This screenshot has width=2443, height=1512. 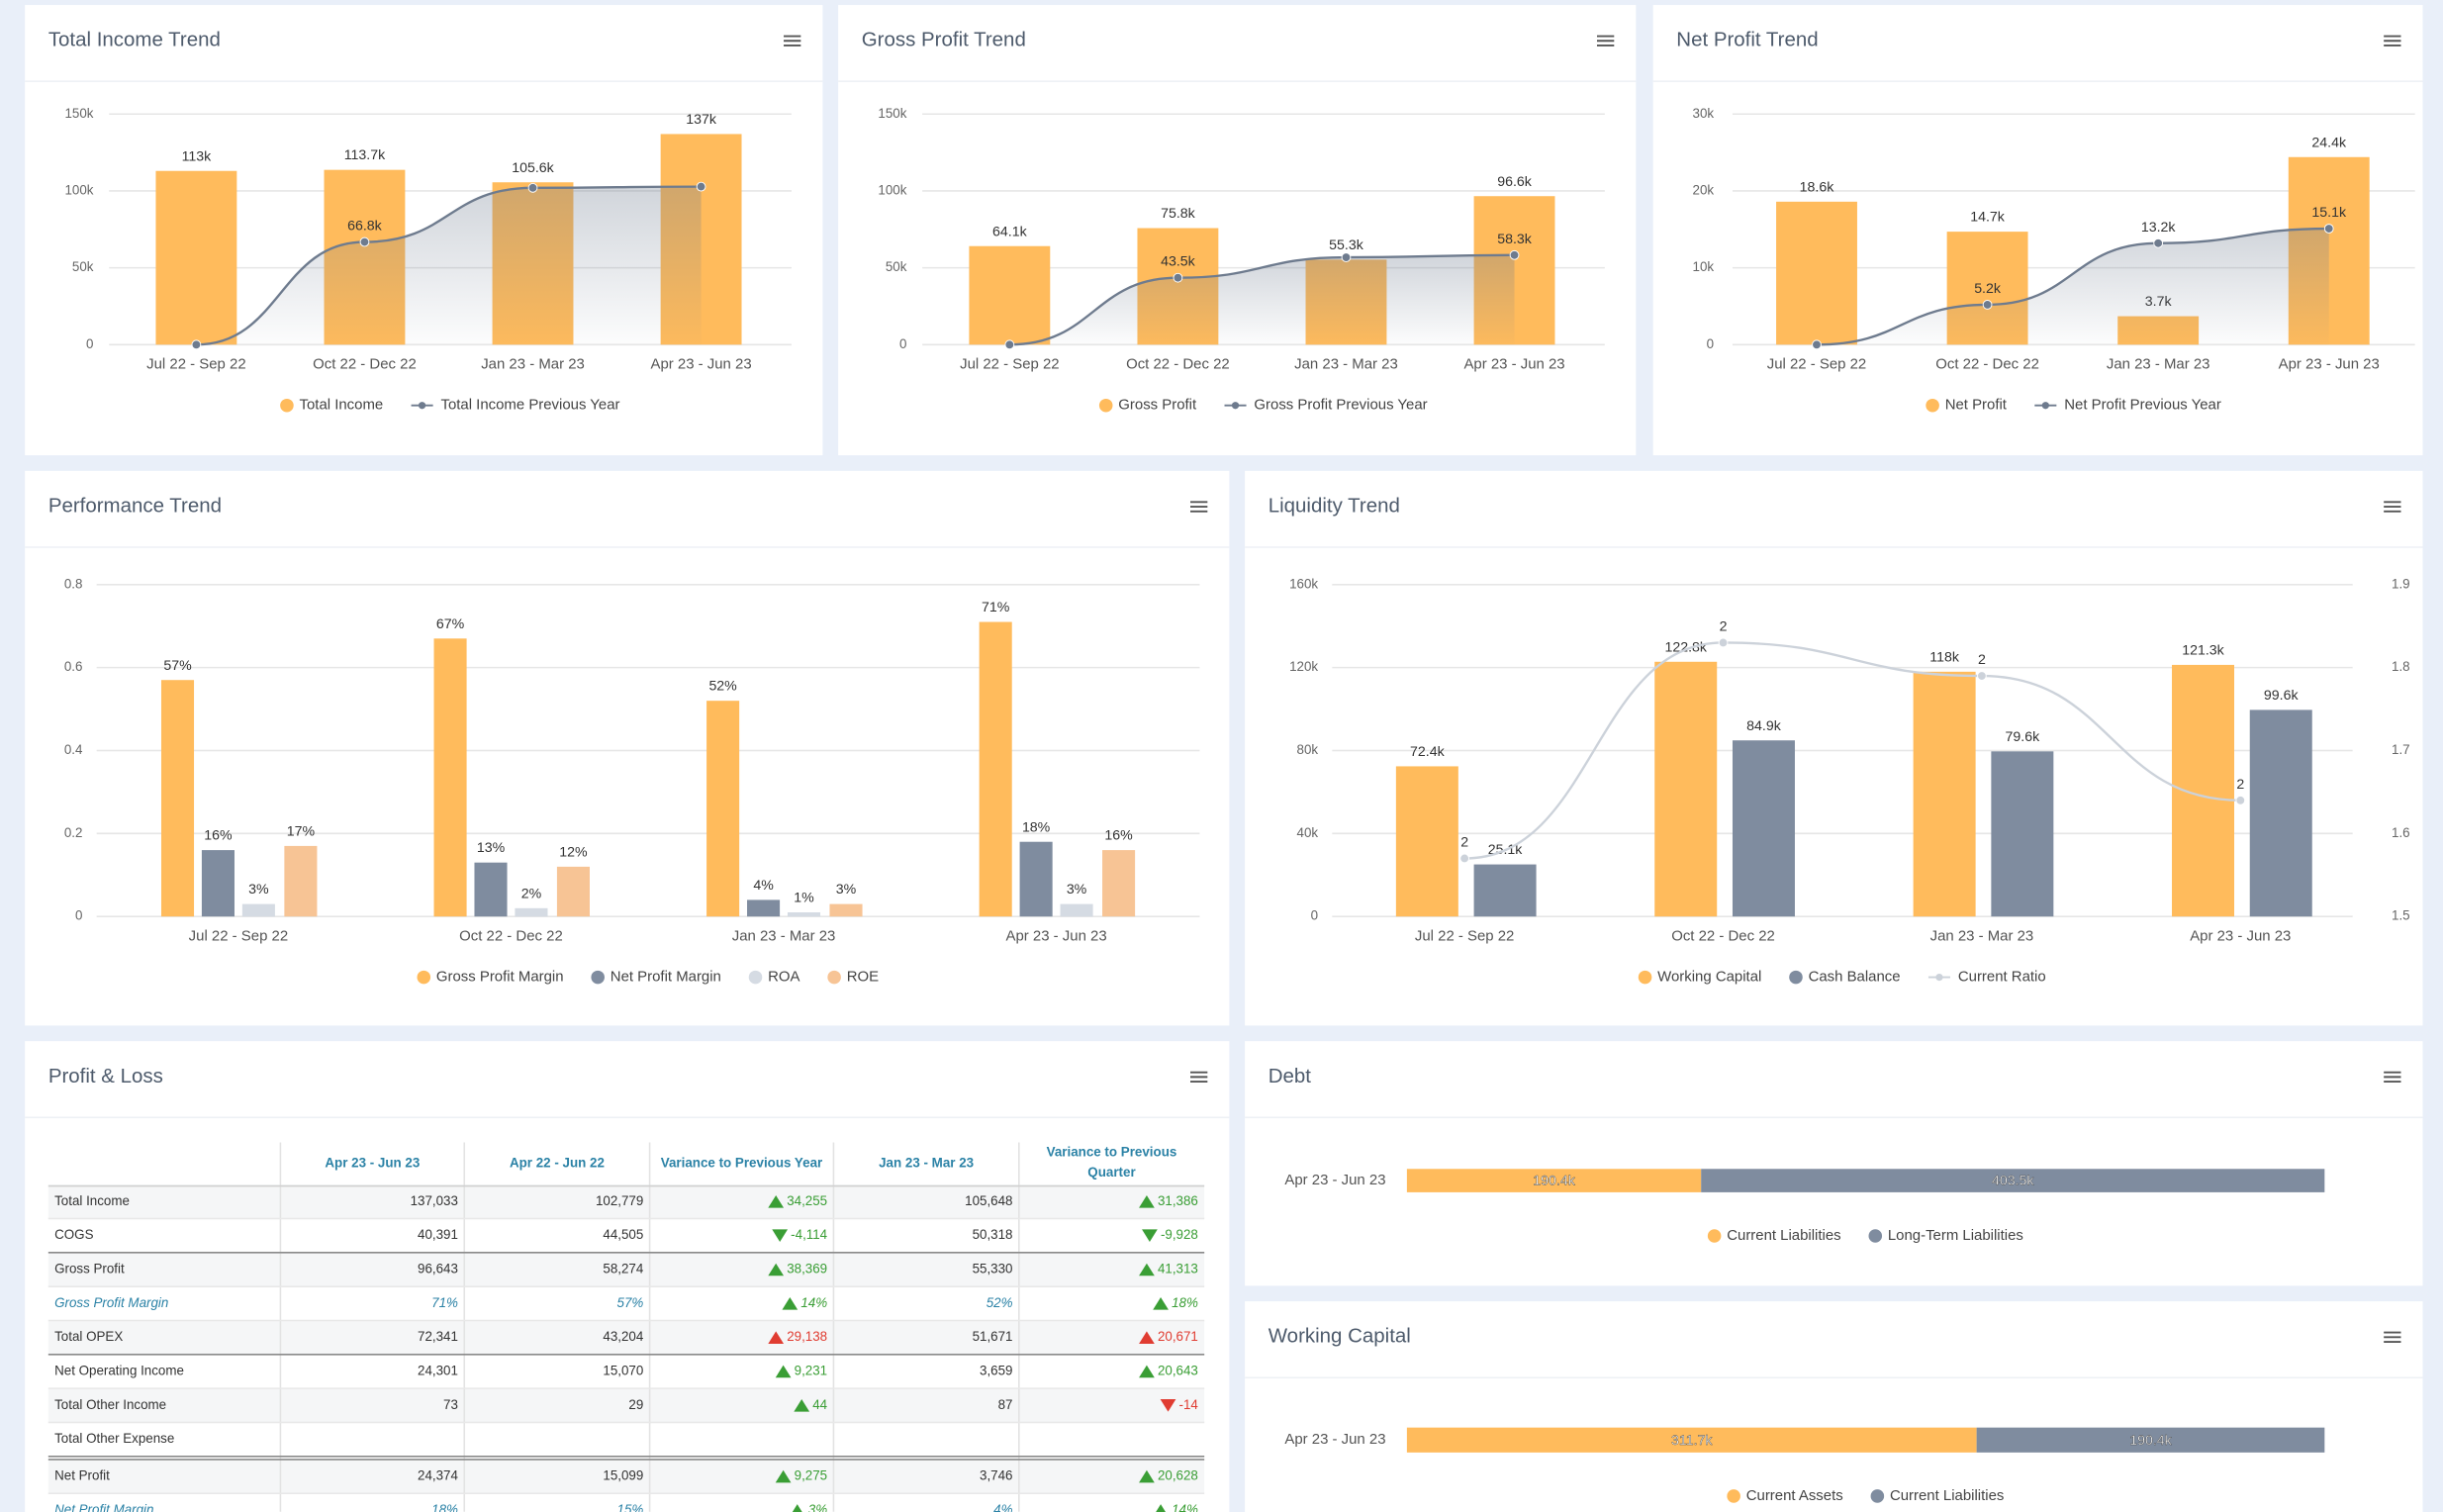 I want to click on line, so click(x=1262, y=300).